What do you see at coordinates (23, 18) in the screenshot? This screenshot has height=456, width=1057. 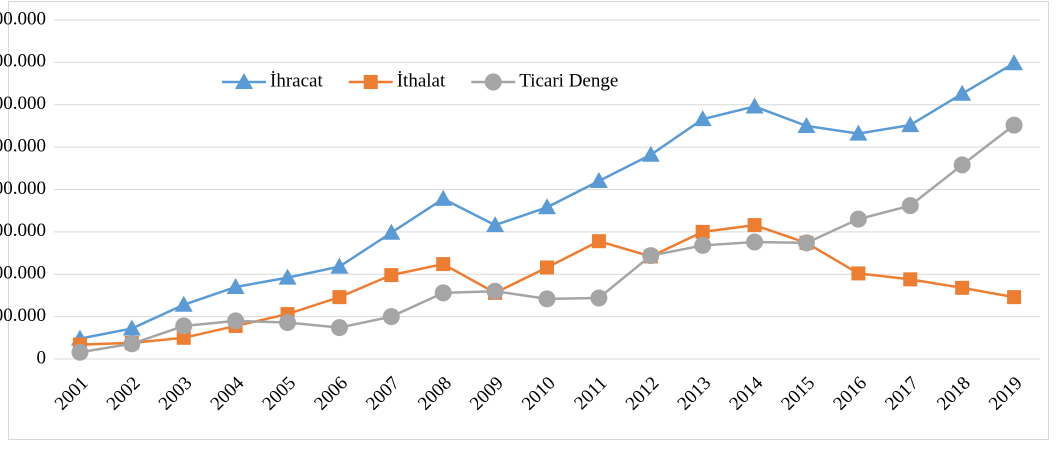 I see `y-tick-label: 4.000.000` at bounding box center [23, 18].